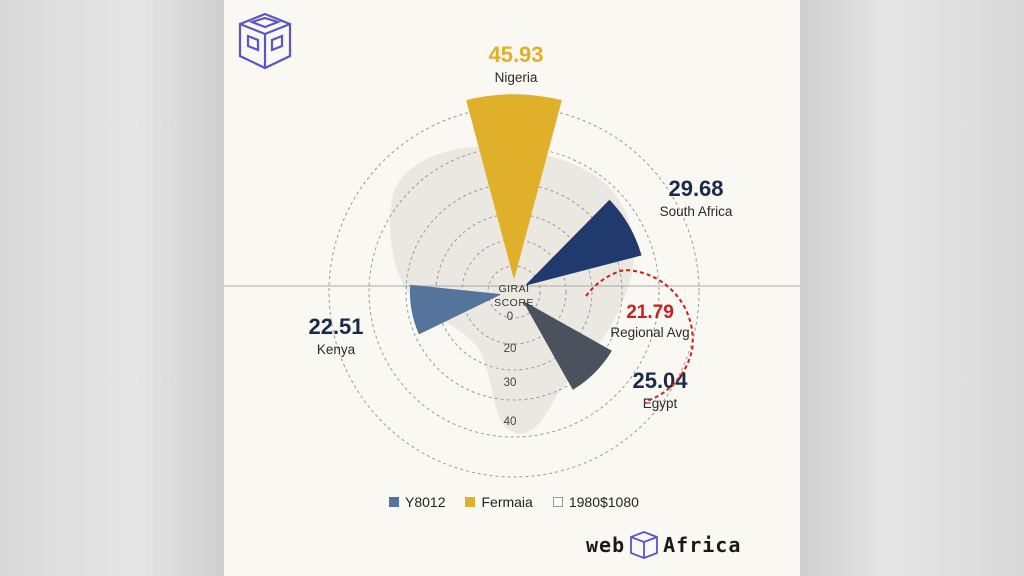 This screenshot has height=576, width=1024. Describe the element at coordinates (644, 545) in the screenshot. I see `brand-cube-icon` at that location.